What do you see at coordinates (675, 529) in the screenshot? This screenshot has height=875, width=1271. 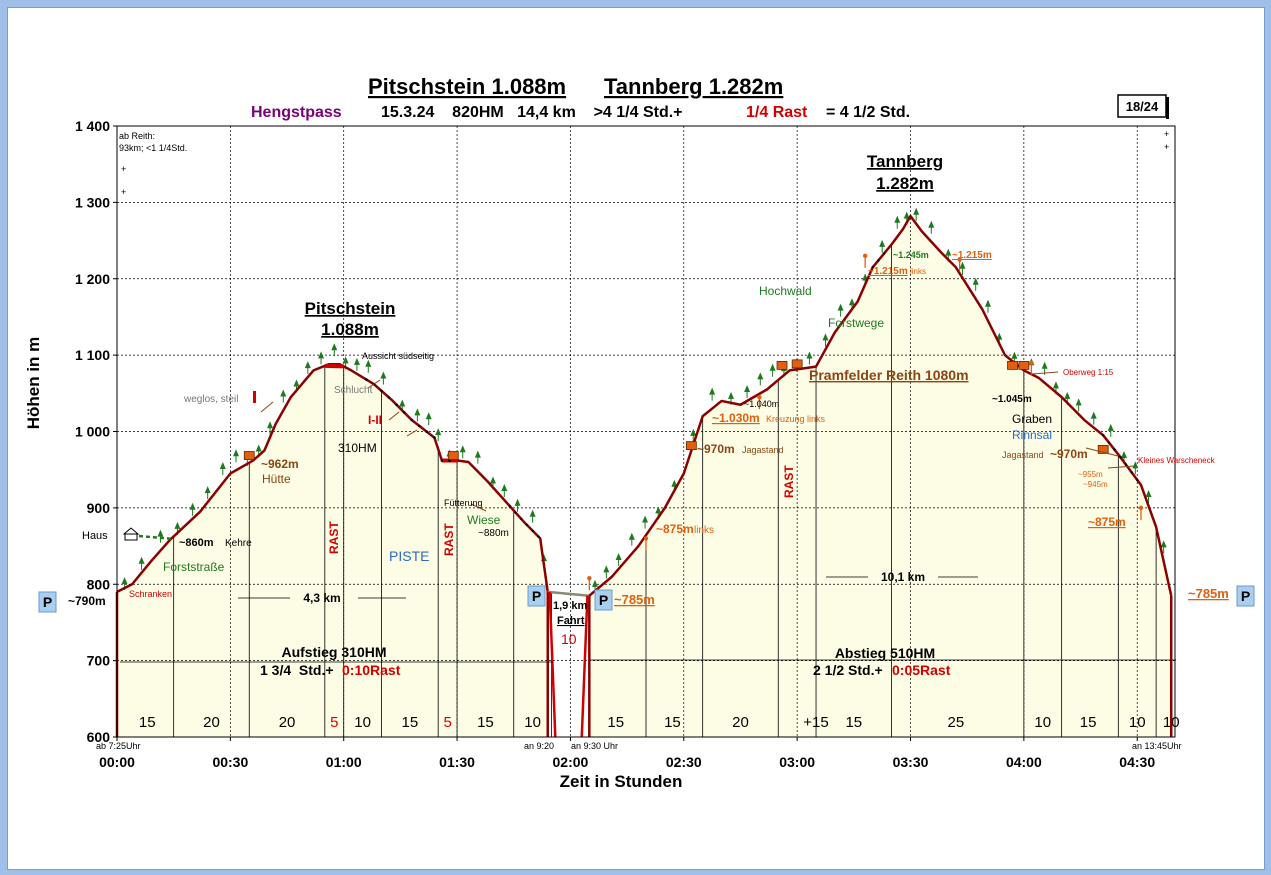 I see `elevation-875-left: ~875m` at bounding box center [675, 529].